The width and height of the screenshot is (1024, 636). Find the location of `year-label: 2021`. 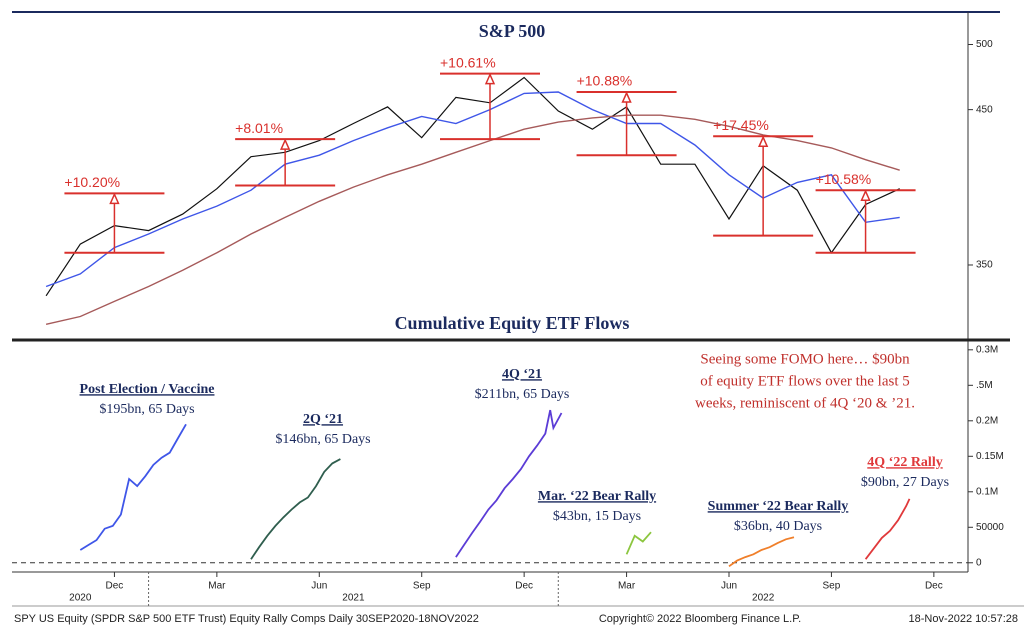

year-label: 2021 is located at coordinates (353, 598).